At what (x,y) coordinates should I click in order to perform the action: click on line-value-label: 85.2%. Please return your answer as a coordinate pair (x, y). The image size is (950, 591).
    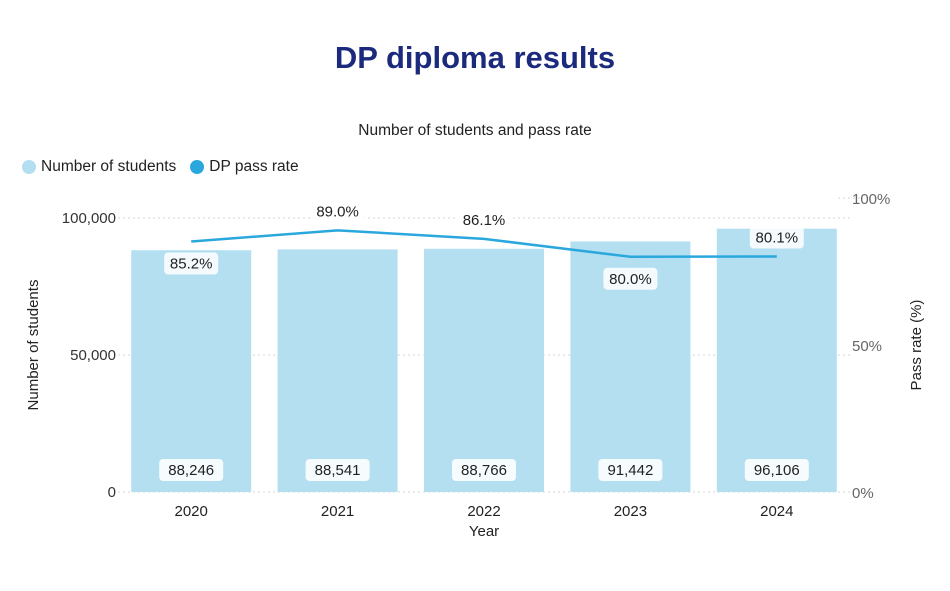
    Looking at the image, I should click on (191, 264).